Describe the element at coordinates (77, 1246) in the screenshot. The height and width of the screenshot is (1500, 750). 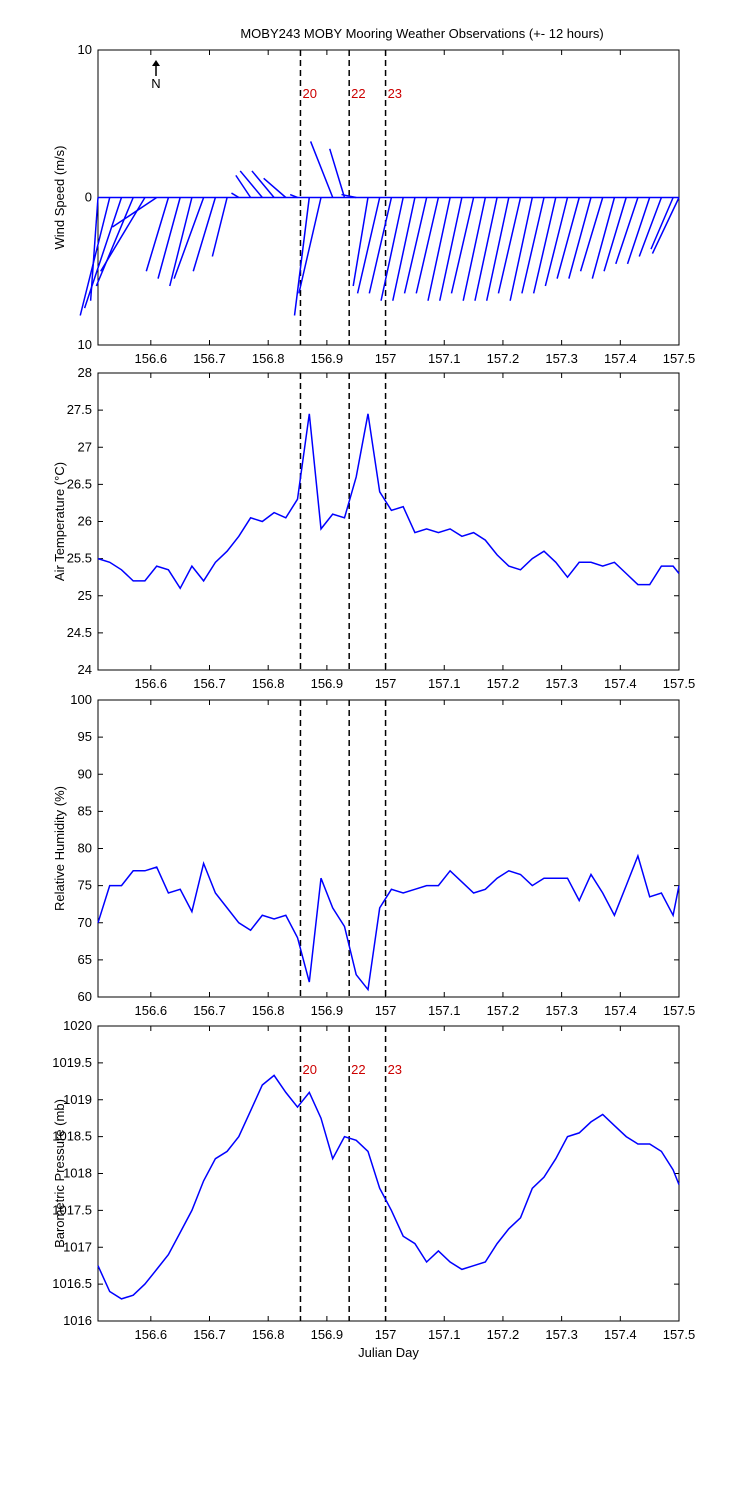
I see `y-tick-label: 1017` at that location.